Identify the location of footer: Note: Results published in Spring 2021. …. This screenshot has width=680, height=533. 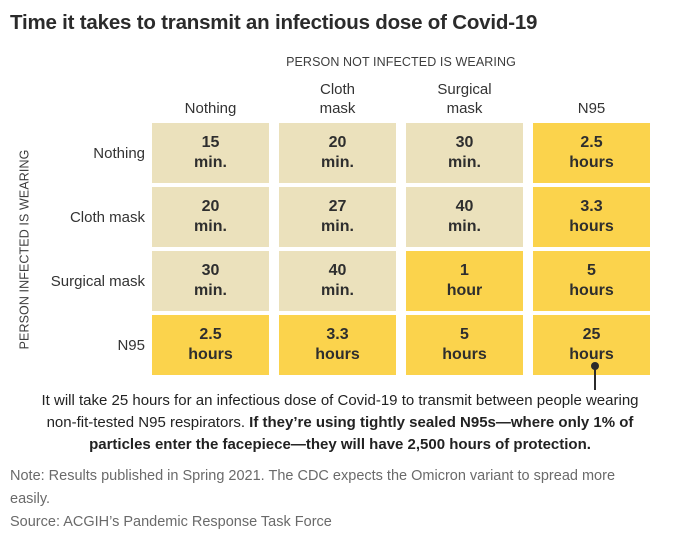
(322, 499).